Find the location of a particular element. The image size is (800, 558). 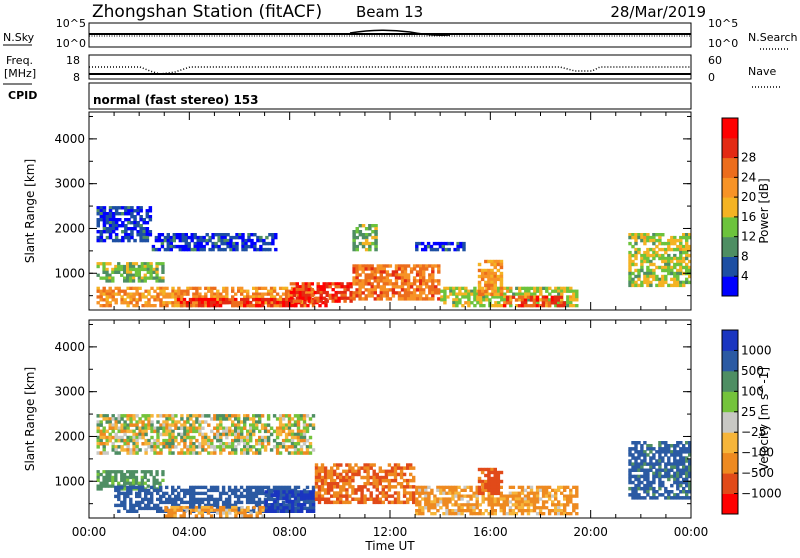

data-region is located at coordinates (214, 511).